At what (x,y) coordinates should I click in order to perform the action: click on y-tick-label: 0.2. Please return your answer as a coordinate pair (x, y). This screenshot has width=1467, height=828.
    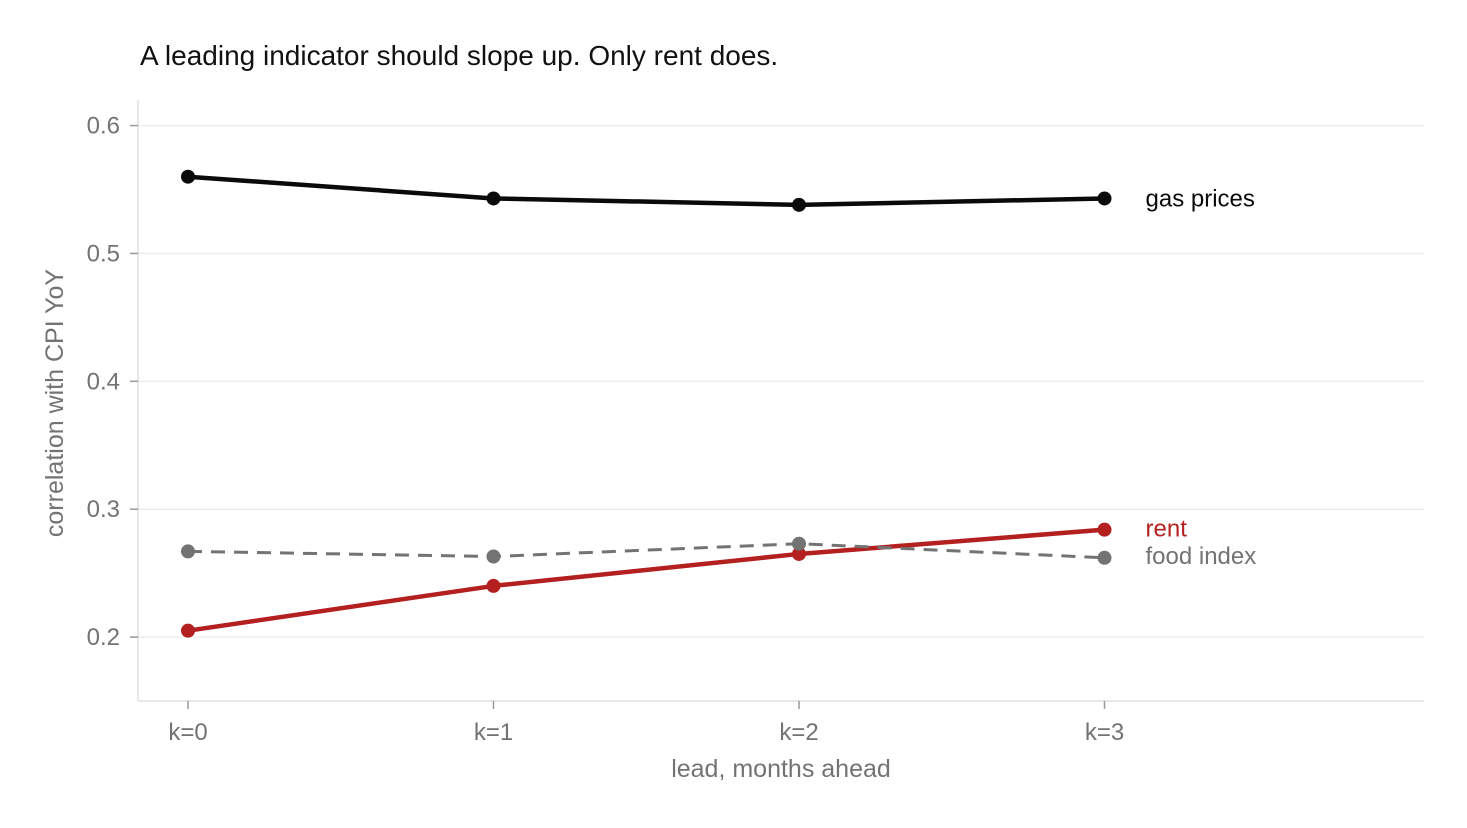
    Looking at the image, I should click on (103, 637).